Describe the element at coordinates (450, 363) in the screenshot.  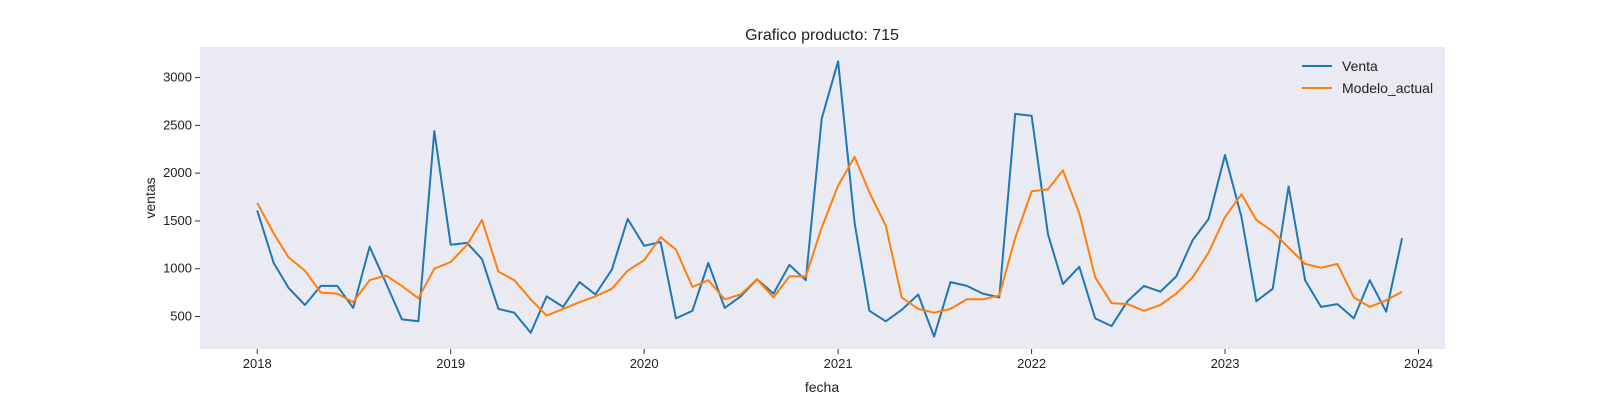
I see `x-tick-label: 2019` at that location.